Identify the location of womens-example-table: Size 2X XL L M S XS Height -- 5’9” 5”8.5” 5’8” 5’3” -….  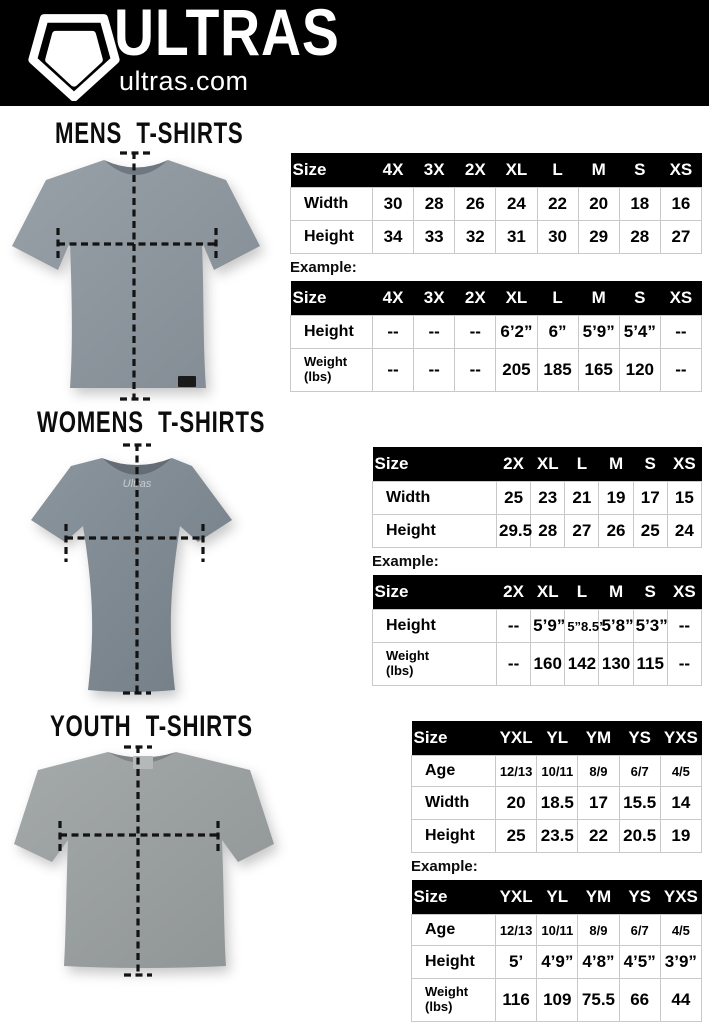
(537, 630).